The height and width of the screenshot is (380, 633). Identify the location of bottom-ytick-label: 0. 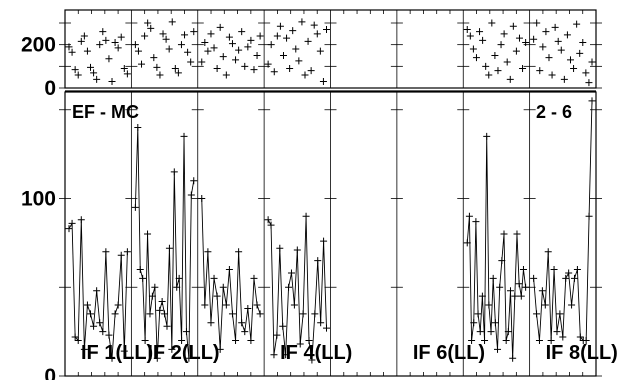
(50, 372).